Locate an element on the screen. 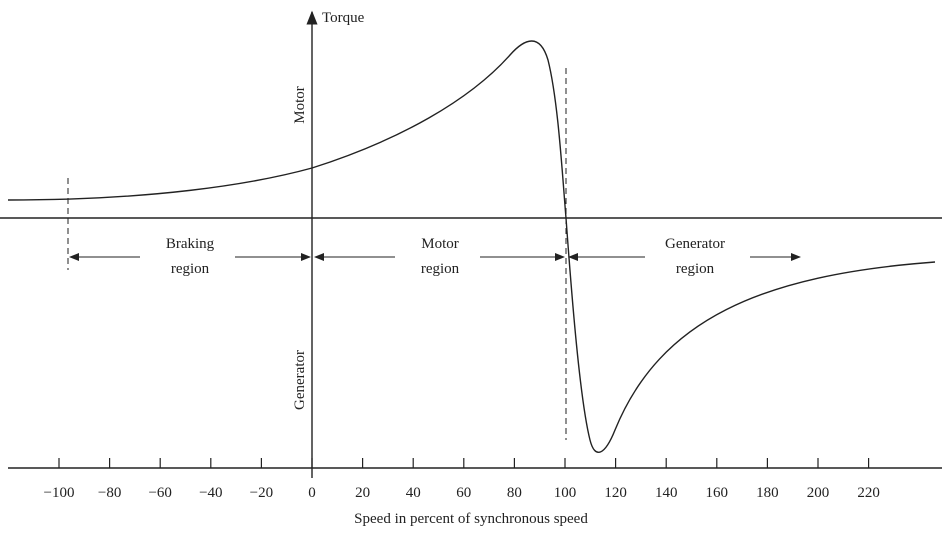 The width and height of the screenshot is (942, 540). x-tick-label: −80 is located at coordinates (109, 493).